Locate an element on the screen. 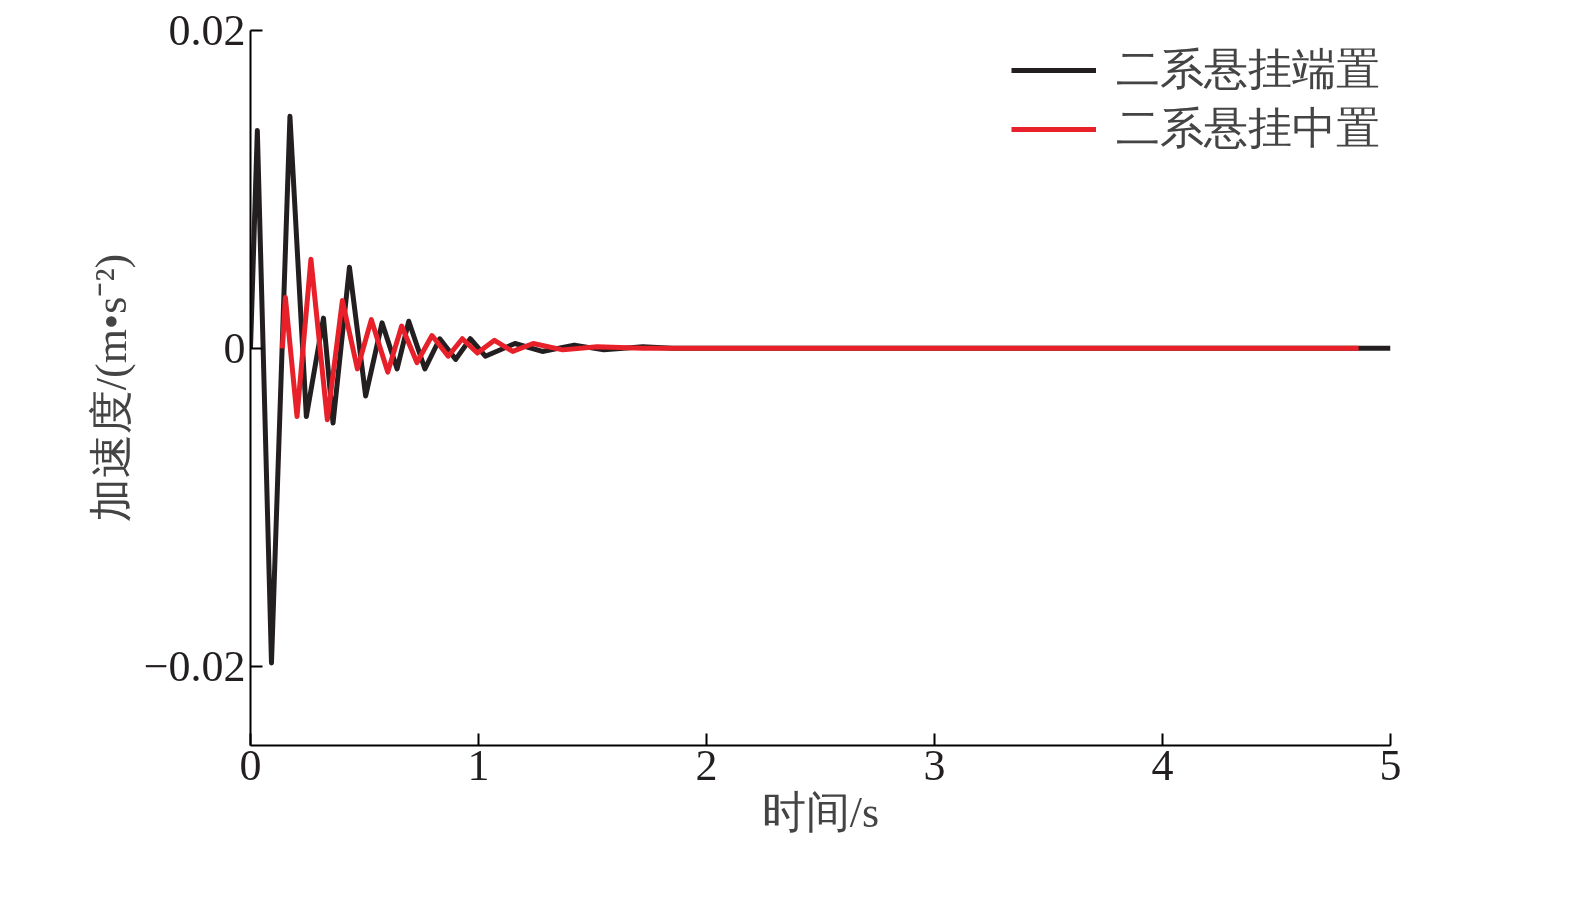 This screenshot has width=1575, height=902. legend-label: 二系悬挂端置 is located at coordinates (1248, 70).